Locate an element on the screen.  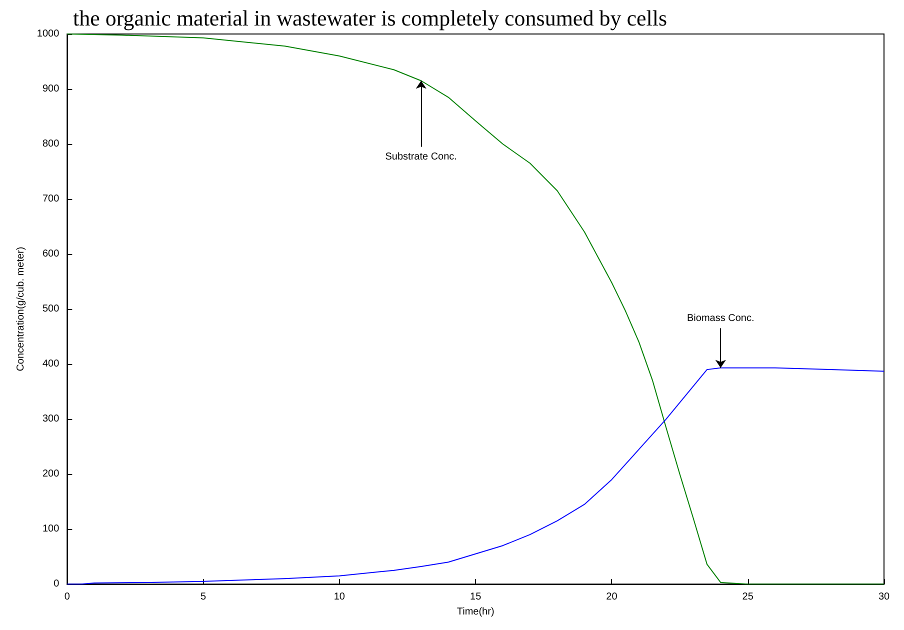
y-axis-title: Concentration(g/cub. meter) is located at coordinates (21, 309).